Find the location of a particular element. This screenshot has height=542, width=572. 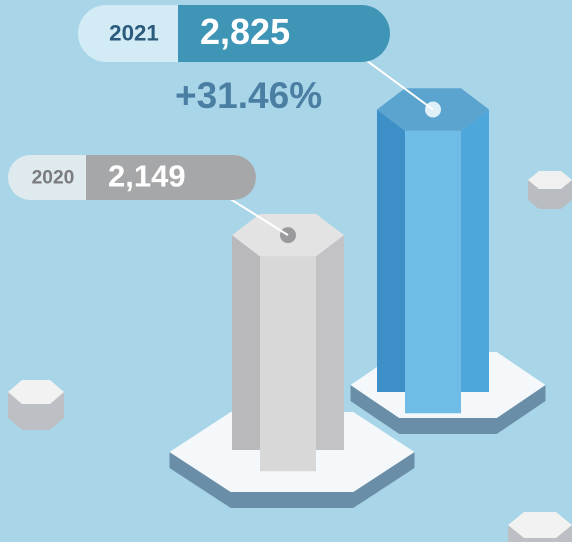

value-label: 2,825 is located at coordinates (245, 31).